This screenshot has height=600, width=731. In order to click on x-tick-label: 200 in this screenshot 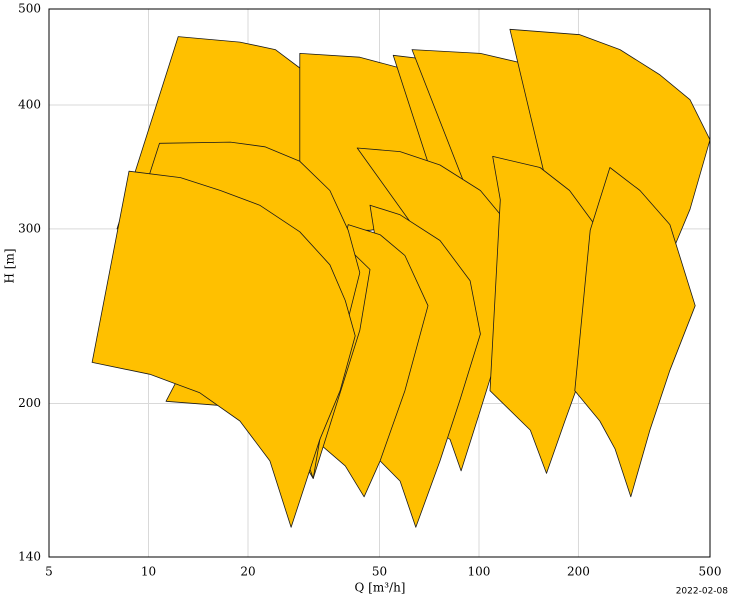, I will do `click(578, 572)`.